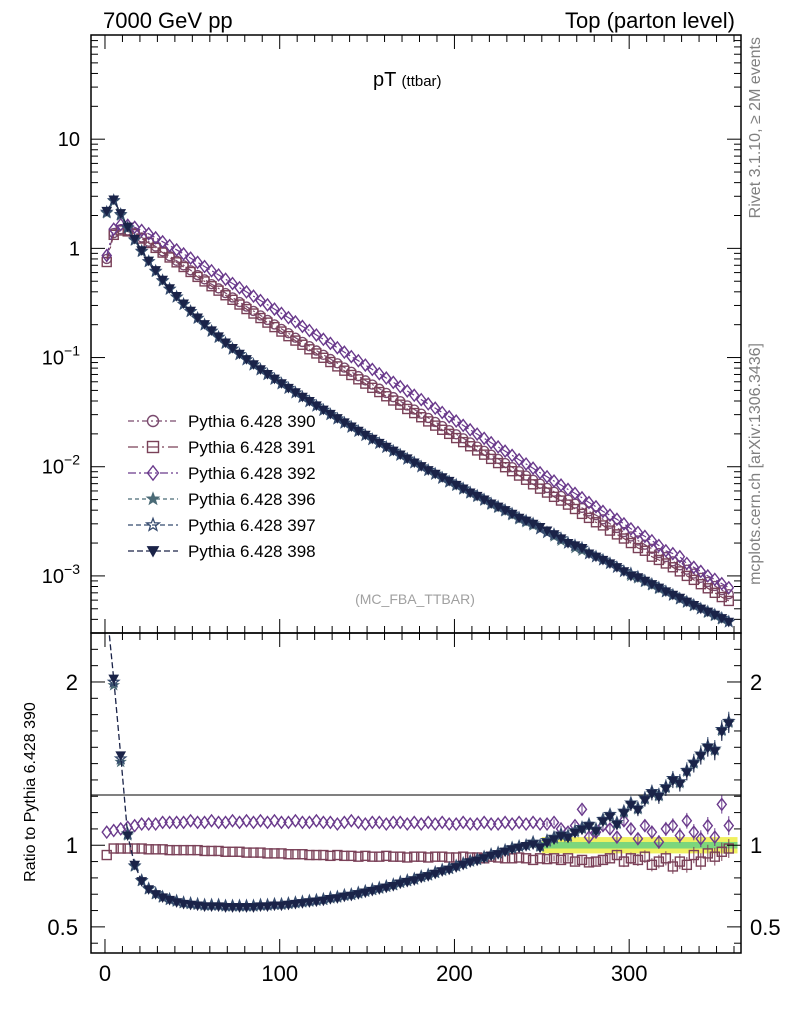  I want to click on main-y-tick-exponent: −1, so click(72, 351).